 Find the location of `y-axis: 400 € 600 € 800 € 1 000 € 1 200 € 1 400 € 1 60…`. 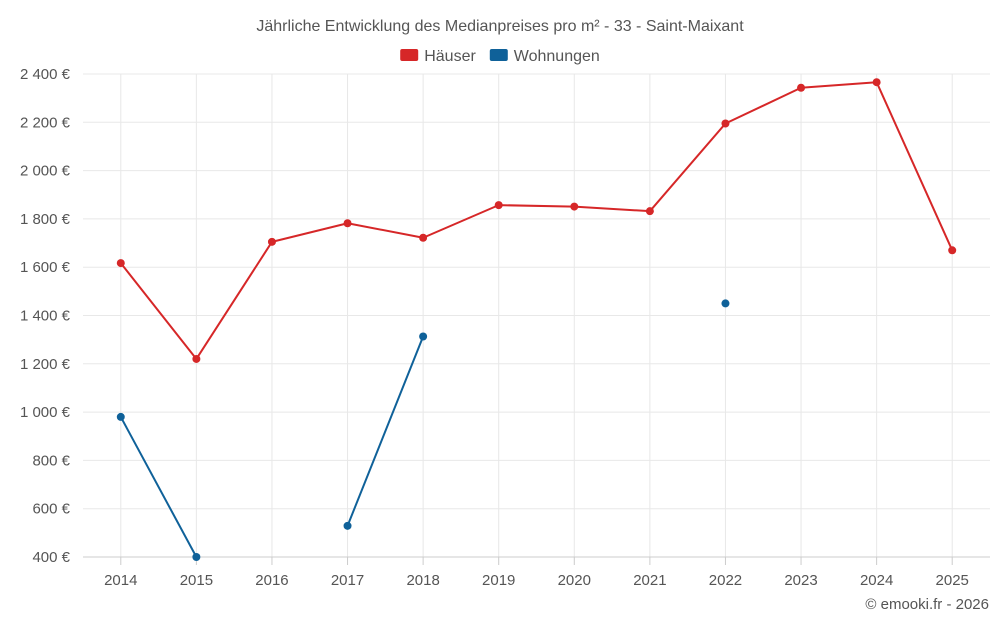

y-axis: 400 € 600 € 800 € 1 000 € 1 200 € 1 400 € 1 60… is located at coordinates (45, 316).